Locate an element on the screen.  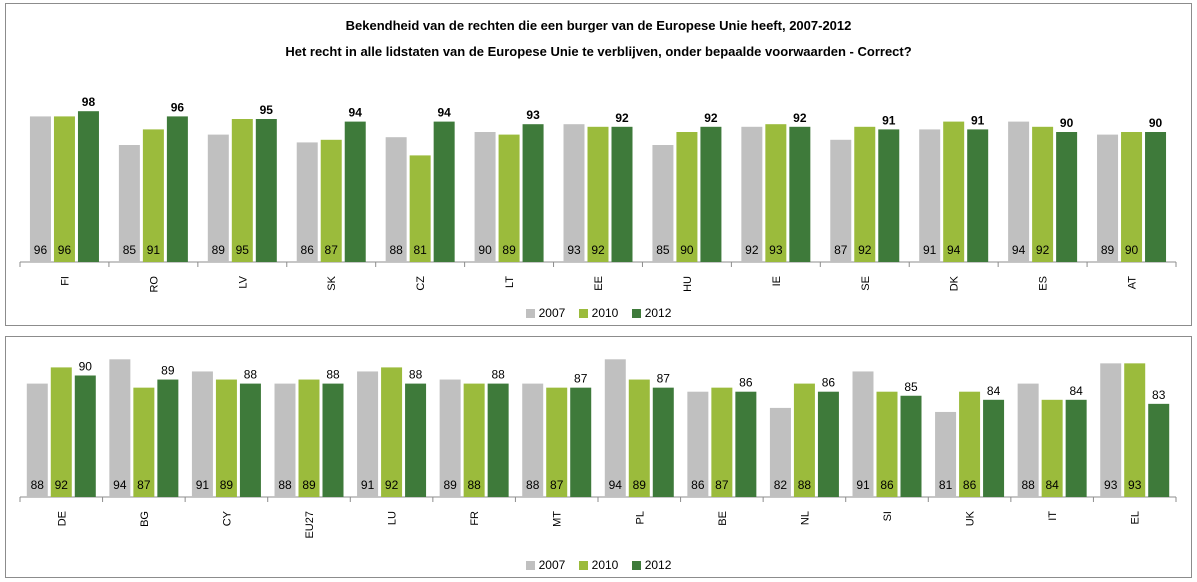
bar-SI-2012 is located at coordinates (911, 446).